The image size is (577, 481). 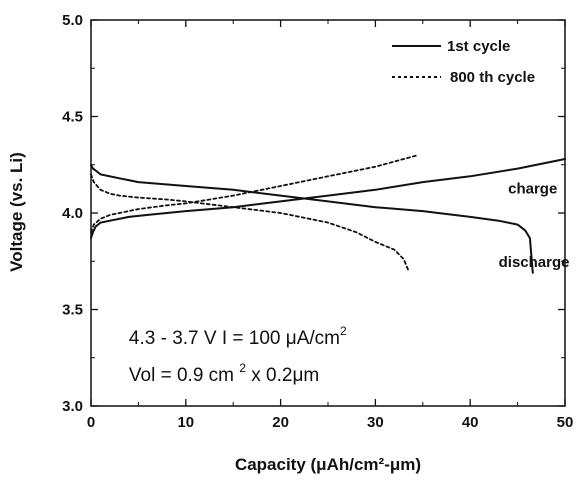 What do you see at coordinates (313, 338) in the screenshot?
I see `conditions-current-unit: μA/cm` at bounding box center [313, 338].